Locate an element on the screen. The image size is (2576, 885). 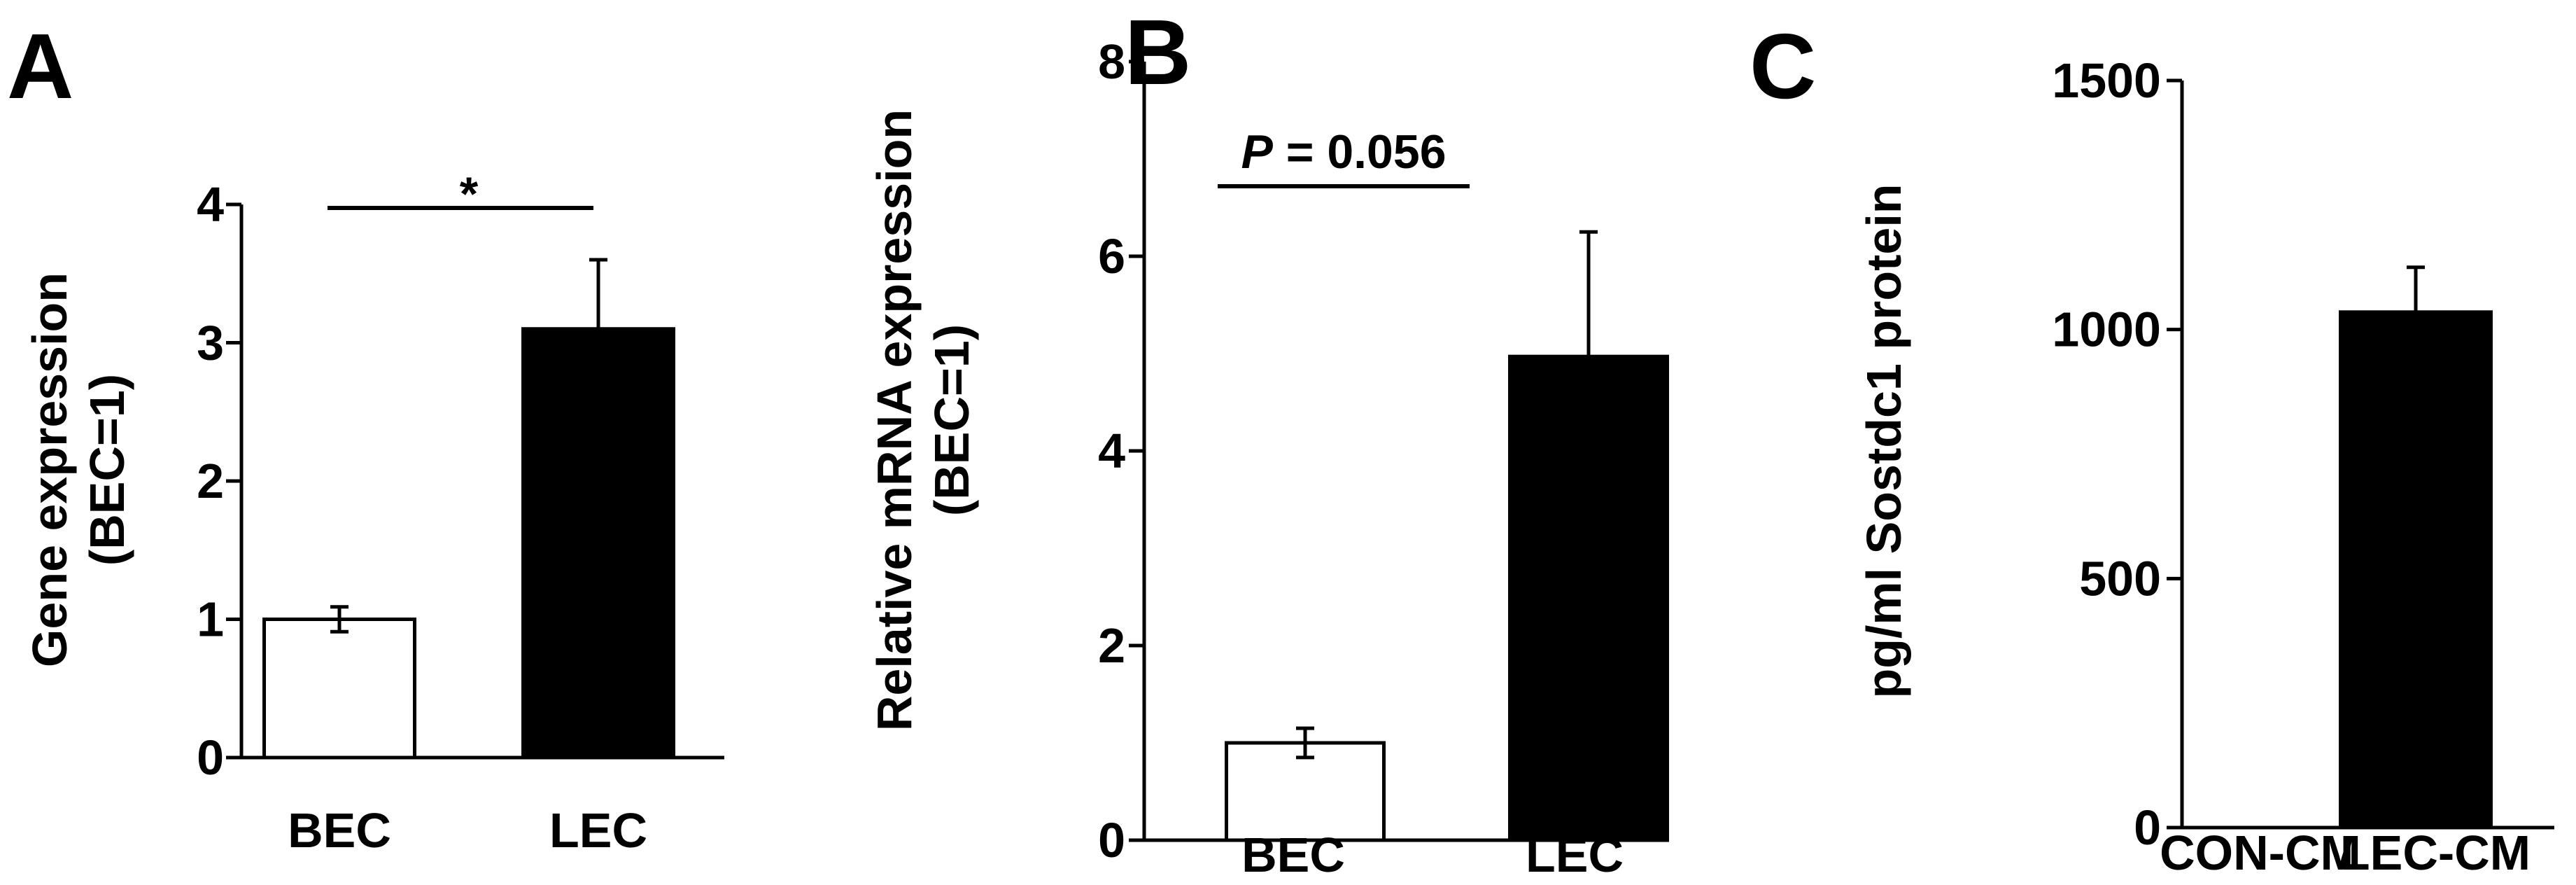
panel-b-y-tick-label: 8 is located at coordinates (1111, 61).